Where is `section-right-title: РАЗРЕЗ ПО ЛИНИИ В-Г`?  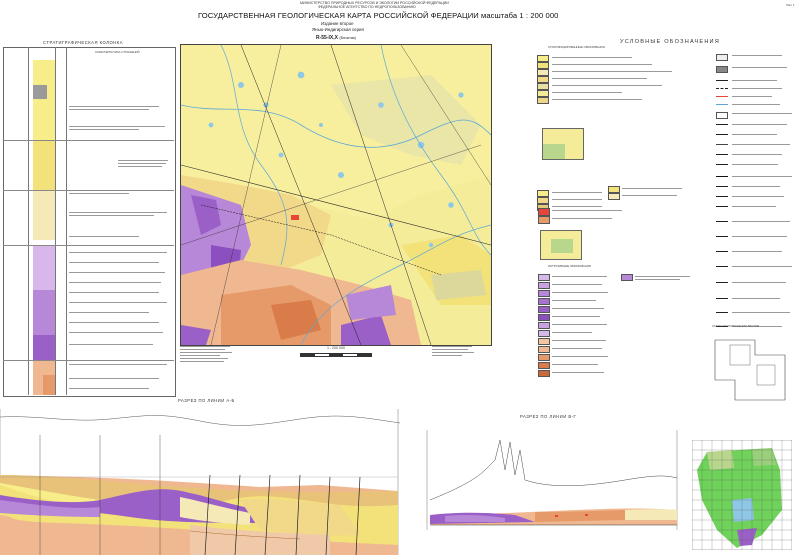 section-right-title: РАЗРЕЗ ПО ЛИНИИ В-Г is located at coordinates (548, 416).